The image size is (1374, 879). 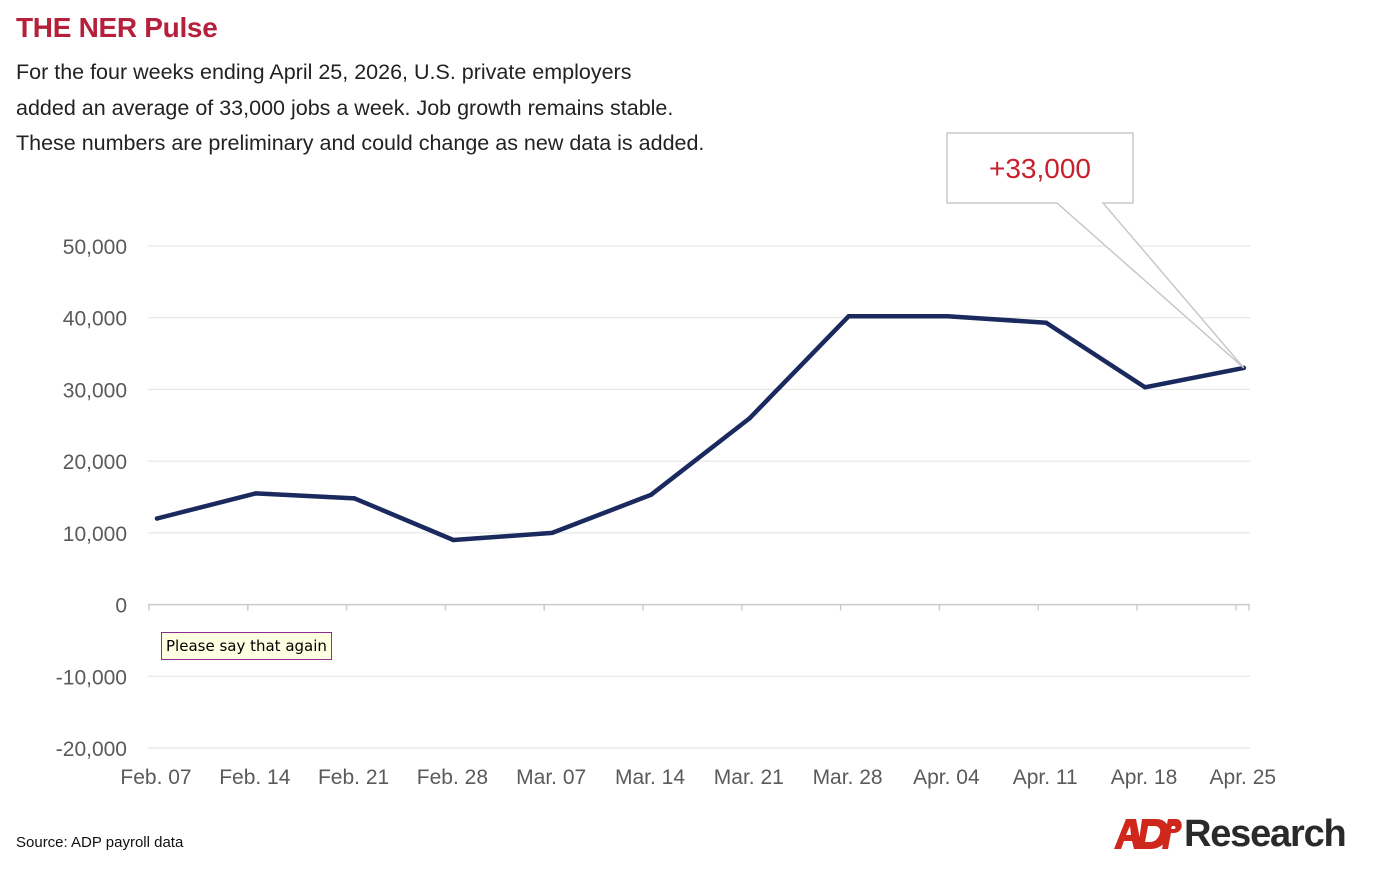 I want to click on adp-logo-icon, so click(x=1148, y=834).